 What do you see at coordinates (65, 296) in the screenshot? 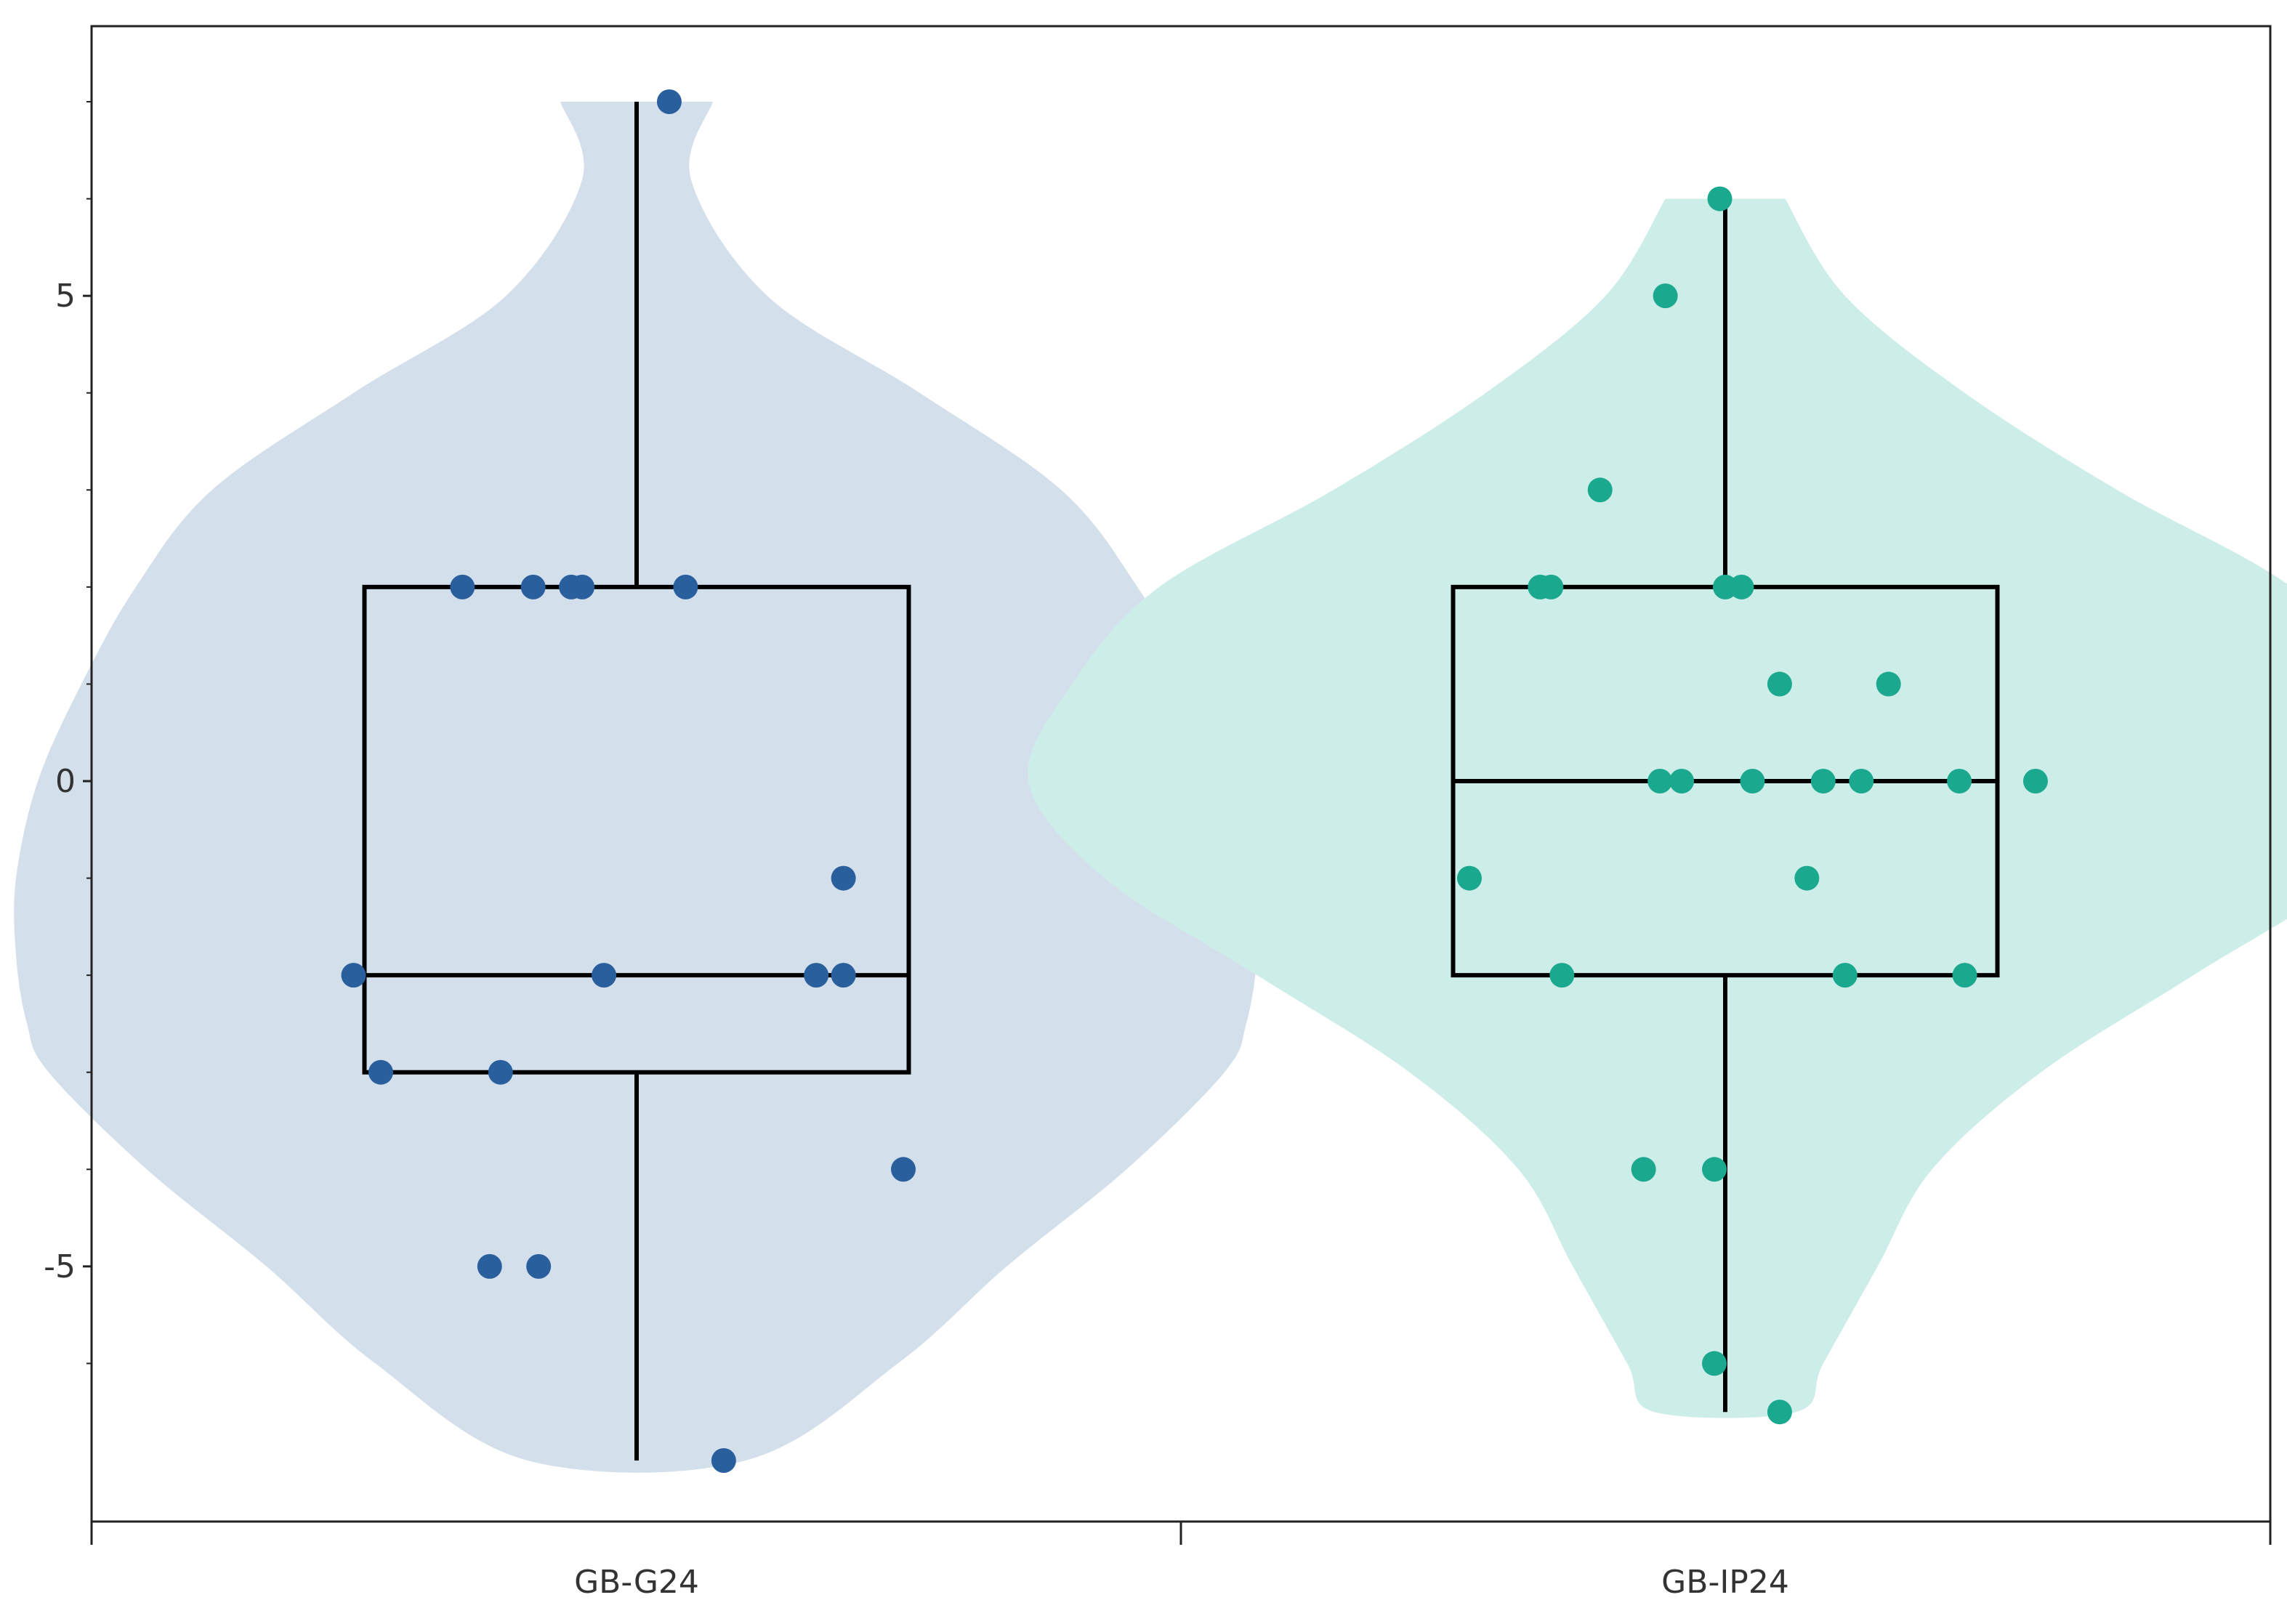
I see `y-tick-label: 5` at bounding box center [65, 296].